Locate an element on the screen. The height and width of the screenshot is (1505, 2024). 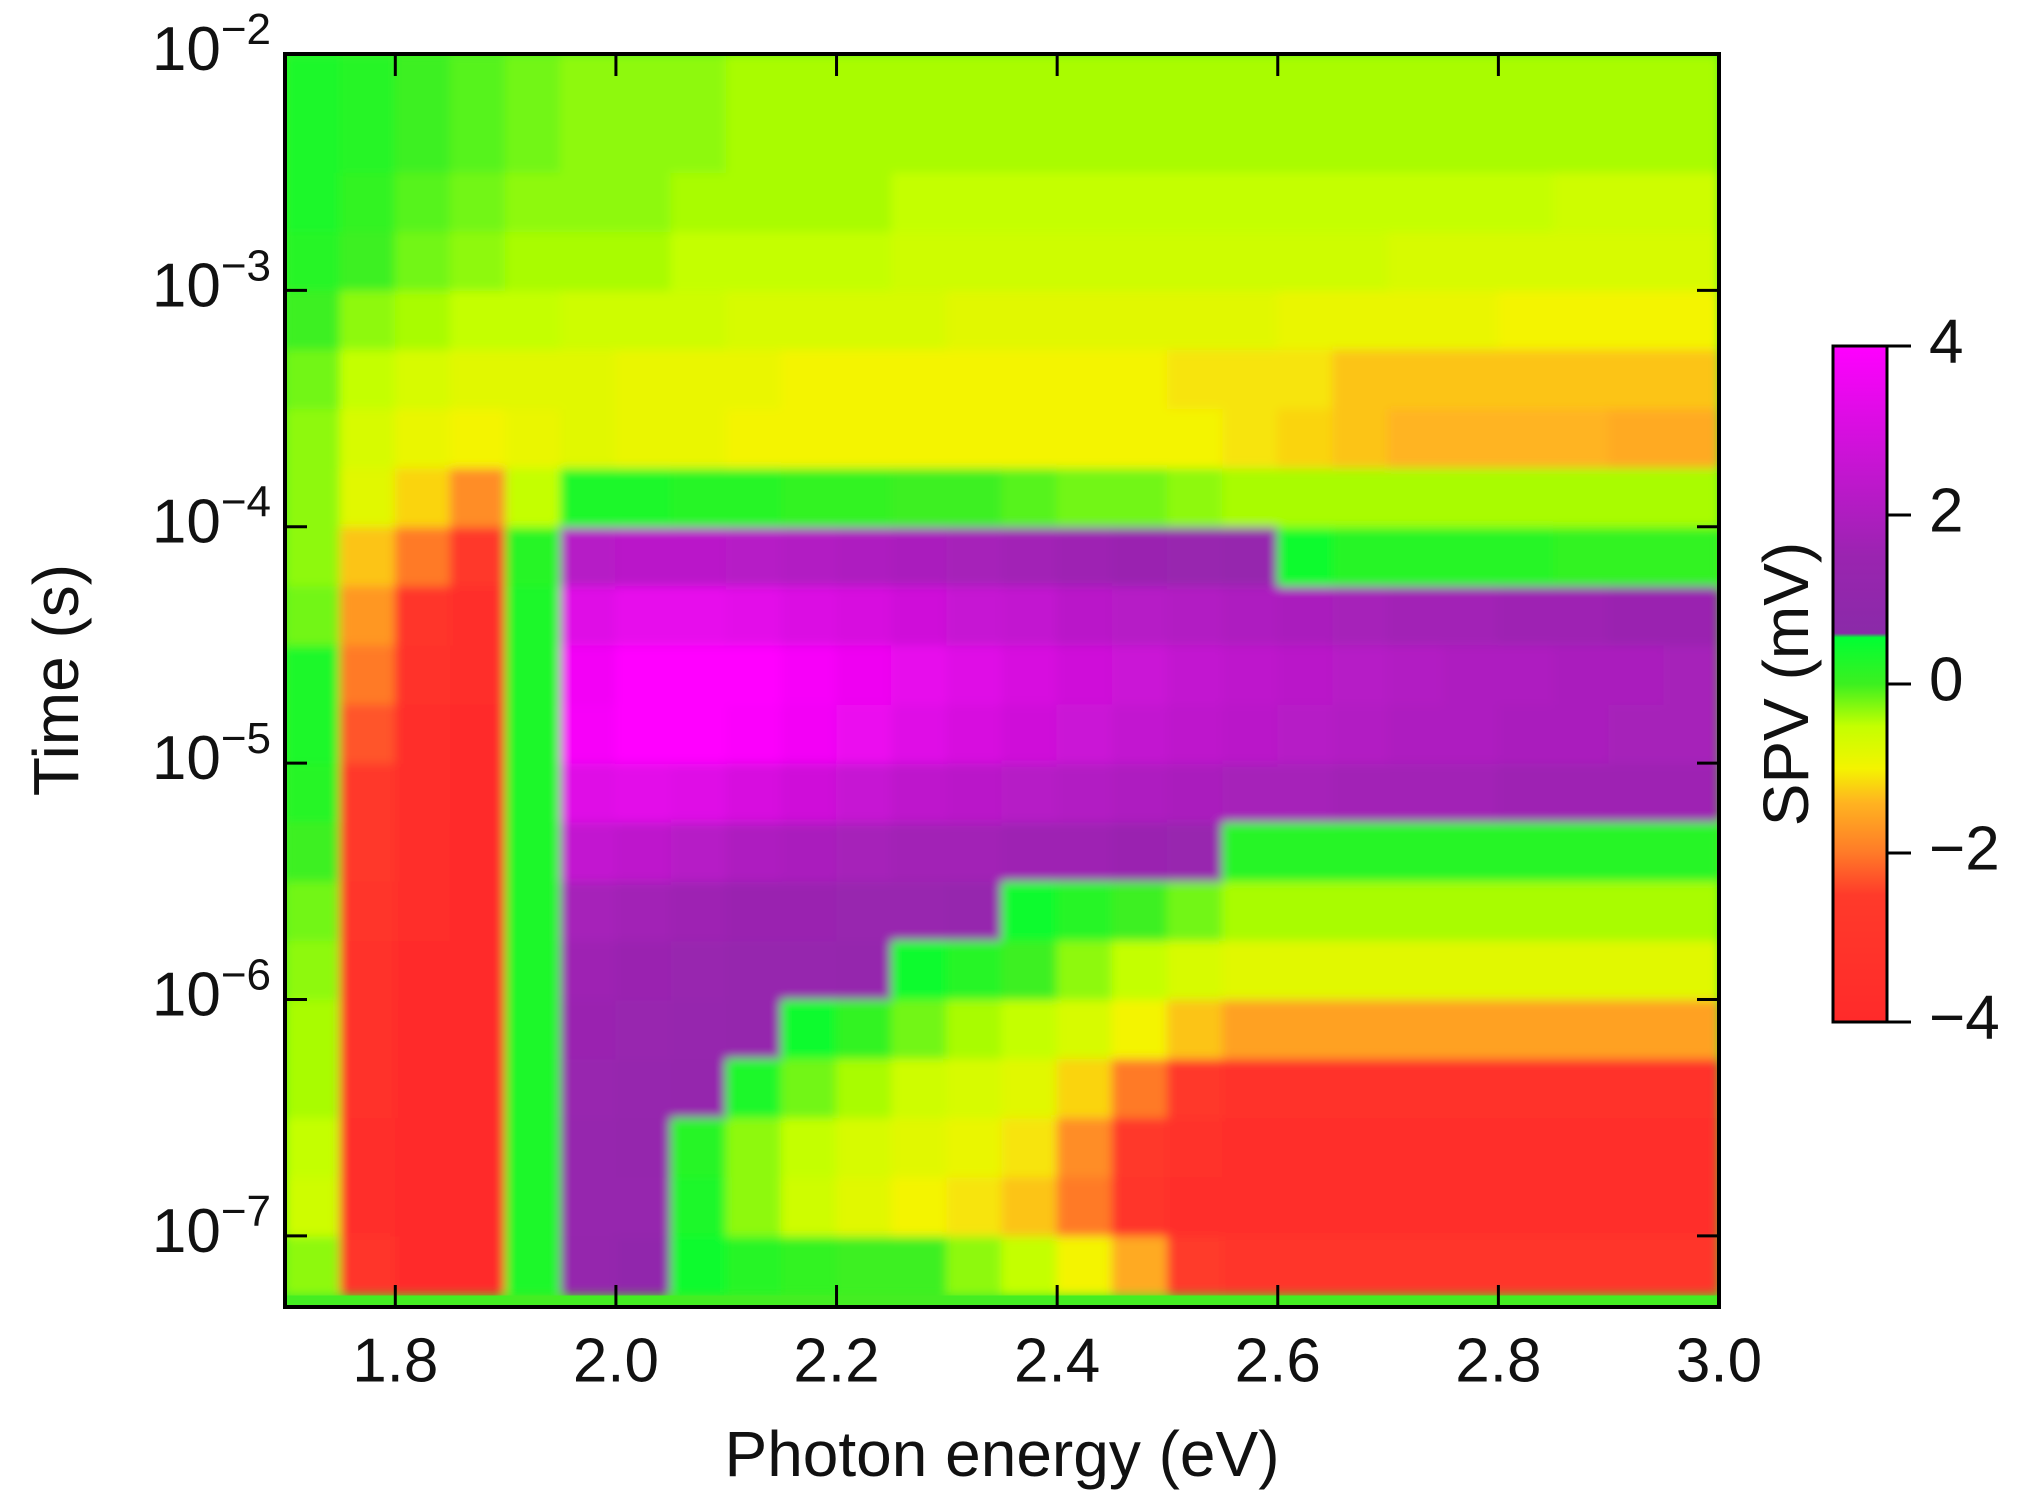
x-tick-label: 2.2 is located at coordinates (836, 1360).